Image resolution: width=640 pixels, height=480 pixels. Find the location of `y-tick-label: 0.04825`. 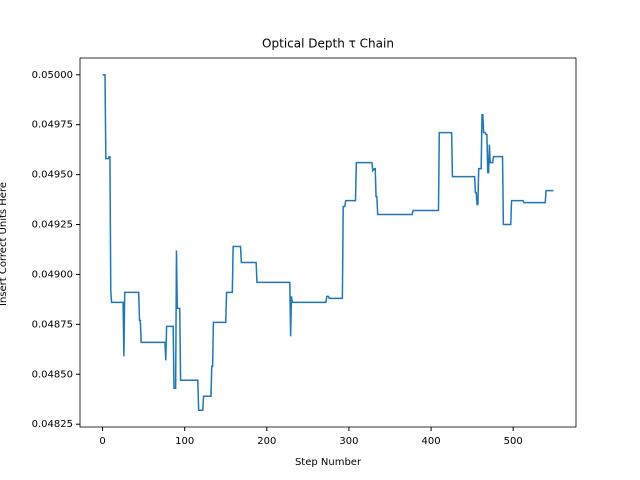

y-tick-label: 0.04825 is located at coordinates (52, 424).